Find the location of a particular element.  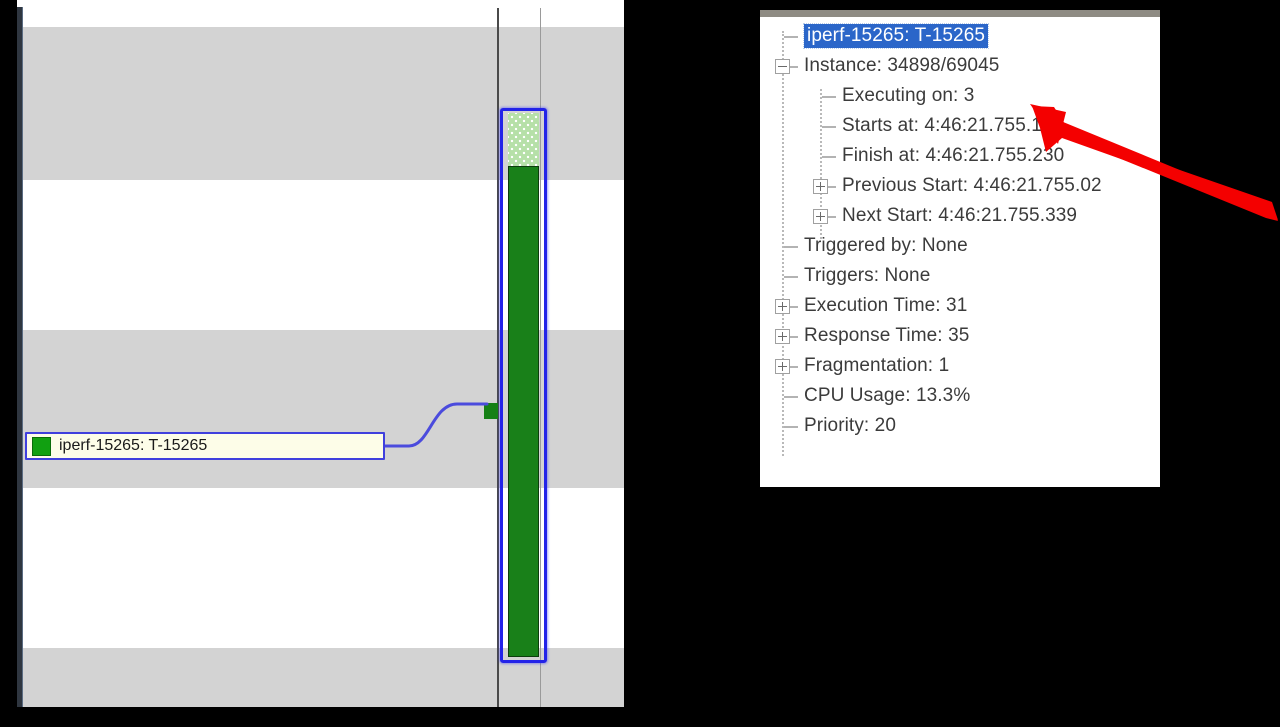

tree-trunk-line-level2 is located at coordinates (821, 164).